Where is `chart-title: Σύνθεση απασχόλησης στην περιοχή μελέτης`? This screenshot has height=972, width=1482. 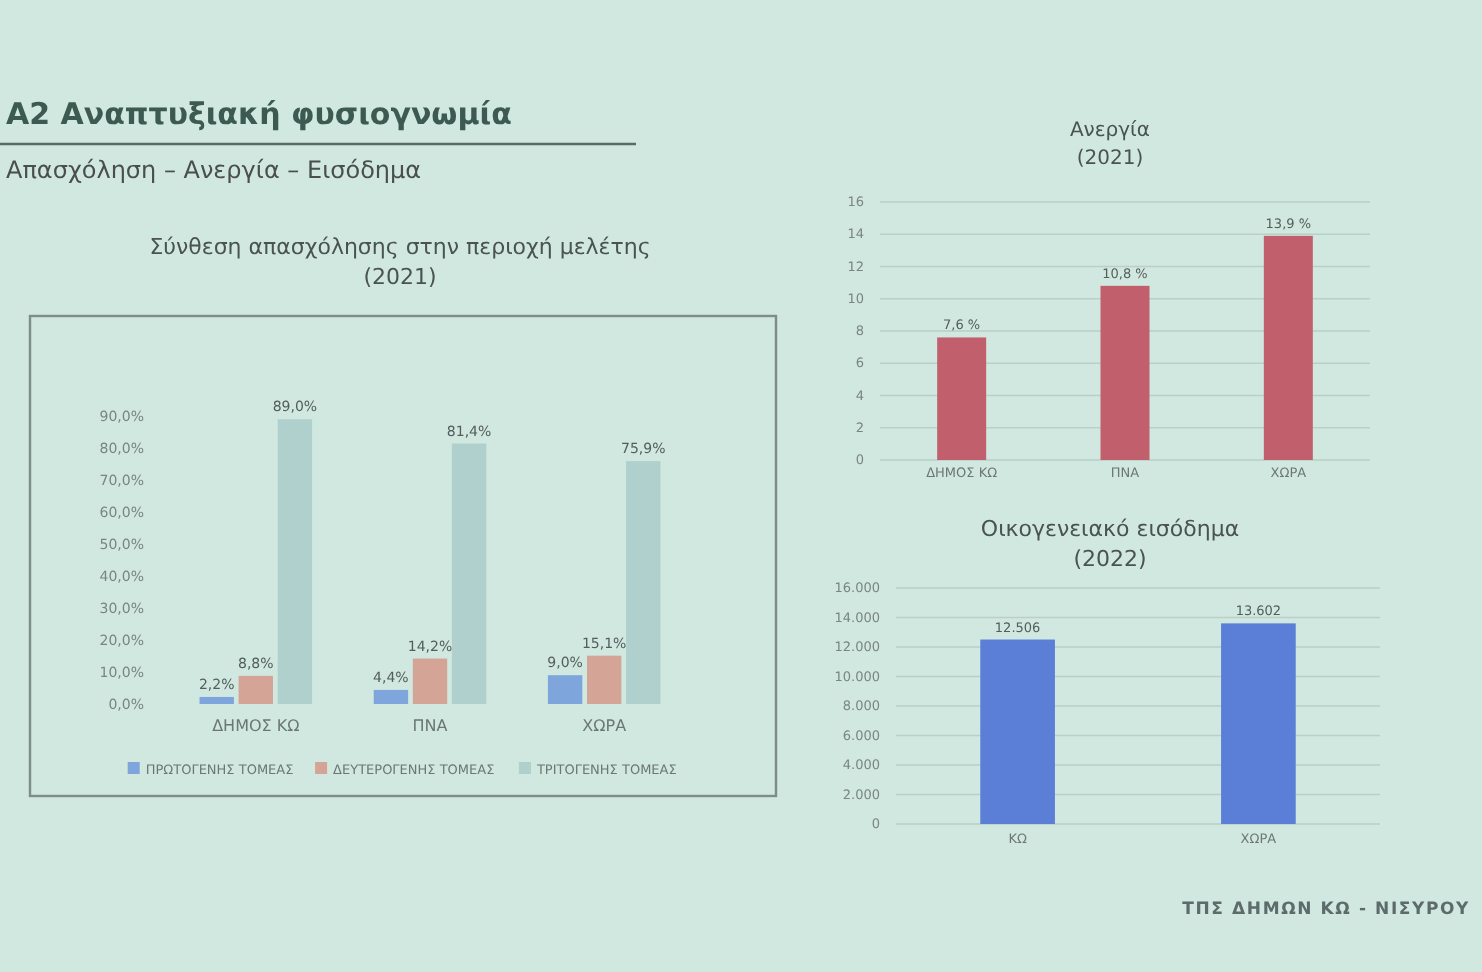 chart-title: Σύνθεση απασχόλησης στην περιοχή μελέτης is located at coordinates (400, 247).